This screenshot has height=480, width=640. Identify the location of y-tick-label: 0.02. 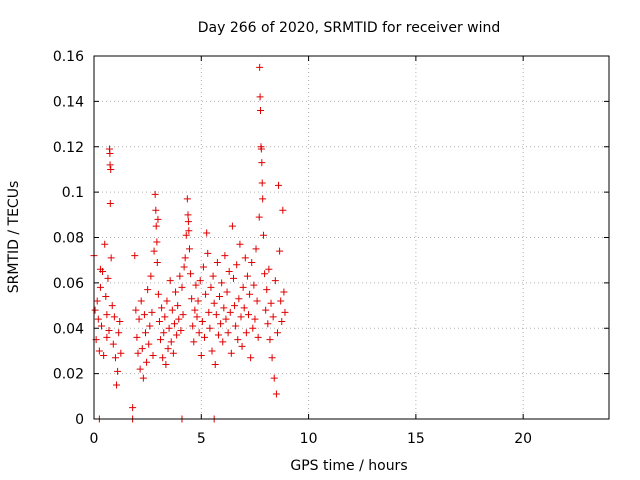
(68, 375).